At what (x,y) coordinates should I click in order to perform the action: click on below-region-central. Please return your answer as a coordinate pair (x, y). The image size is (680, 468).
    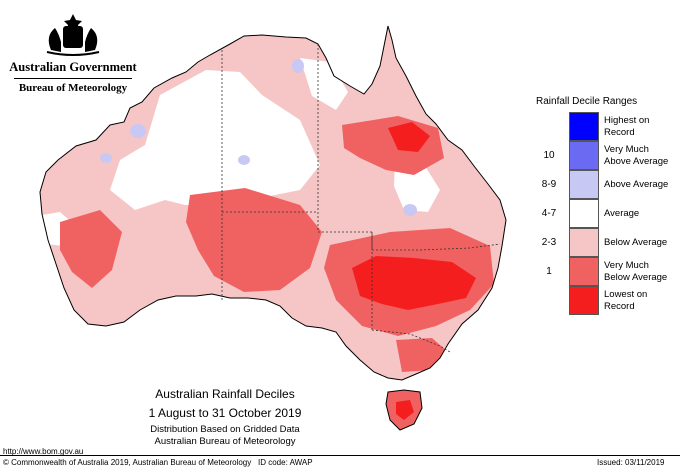
    Looking at the image, I should click on (254, 240).